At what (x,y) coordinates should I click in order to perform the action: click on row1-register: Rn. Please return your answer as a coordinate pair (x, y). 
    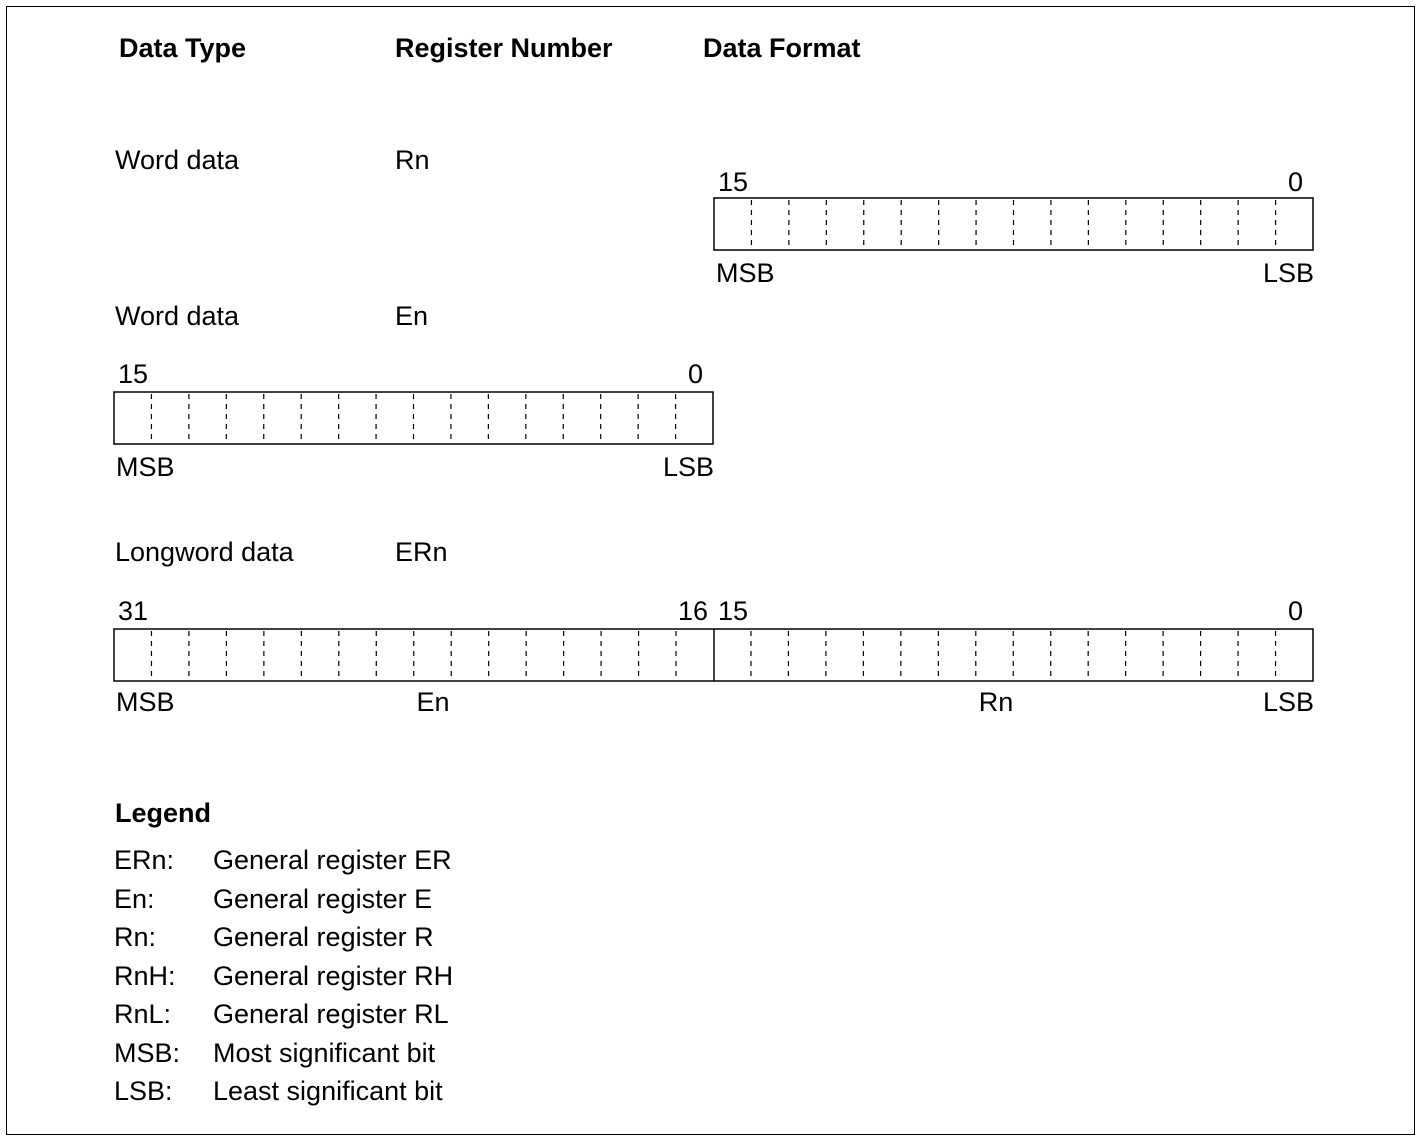
    Looking at the image, I should click on (412, 160).